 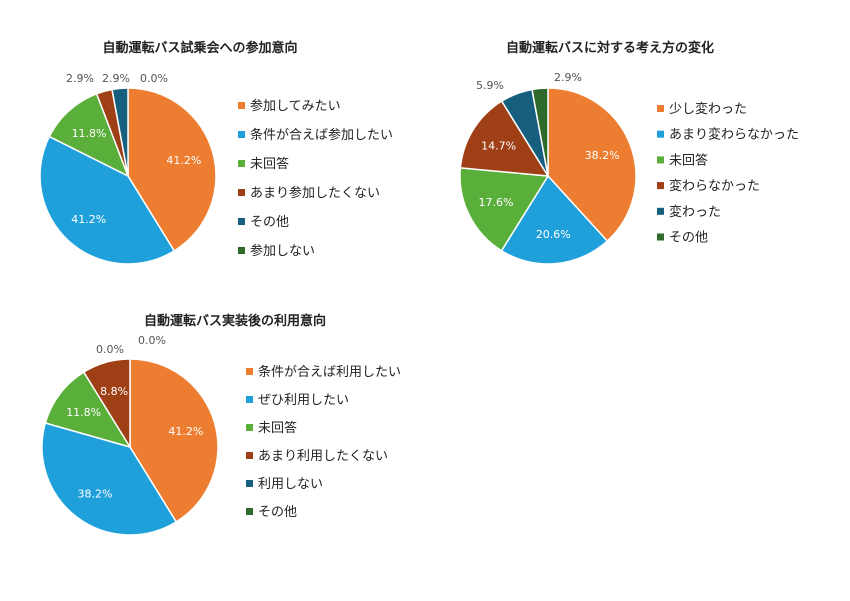 I want to click on data-label: 20.6%, so click(x=553, y=234).